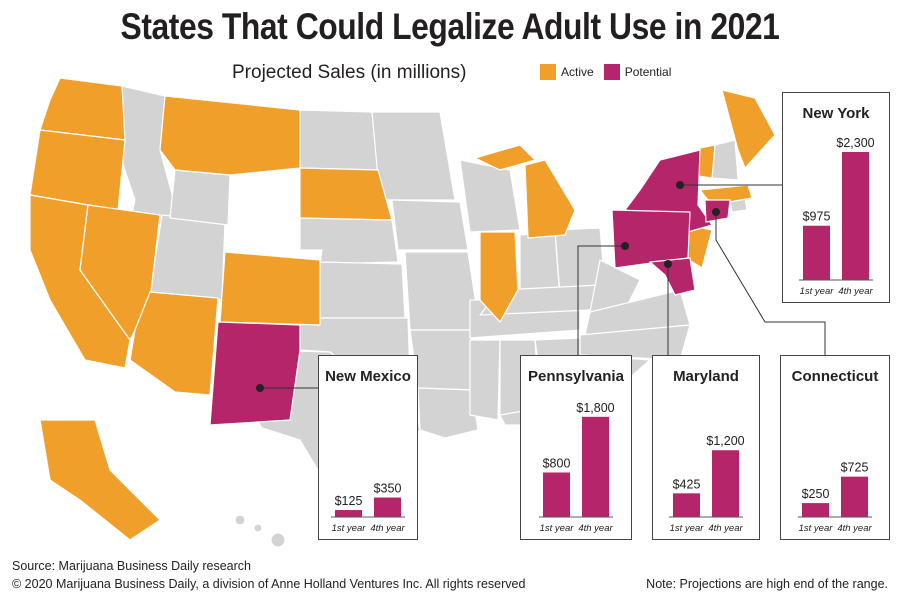 The width and height of the screenshot is (900, 600). Describe the element at coordinates (835, 376) in the screenshot. I see `panel-title-connecticut: Connecticut` at that location.